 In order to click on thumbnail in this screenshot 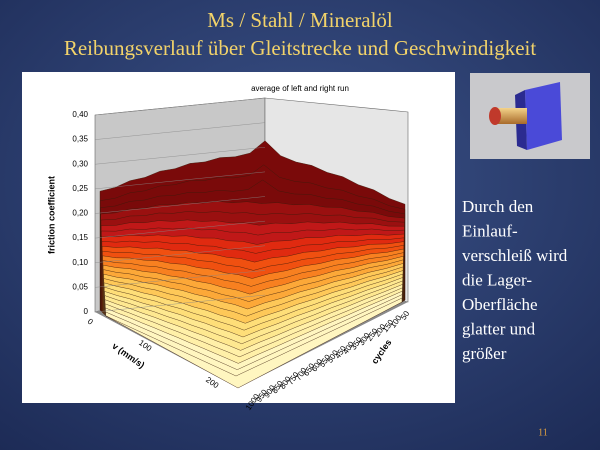, I will do `click(530, 116)`.